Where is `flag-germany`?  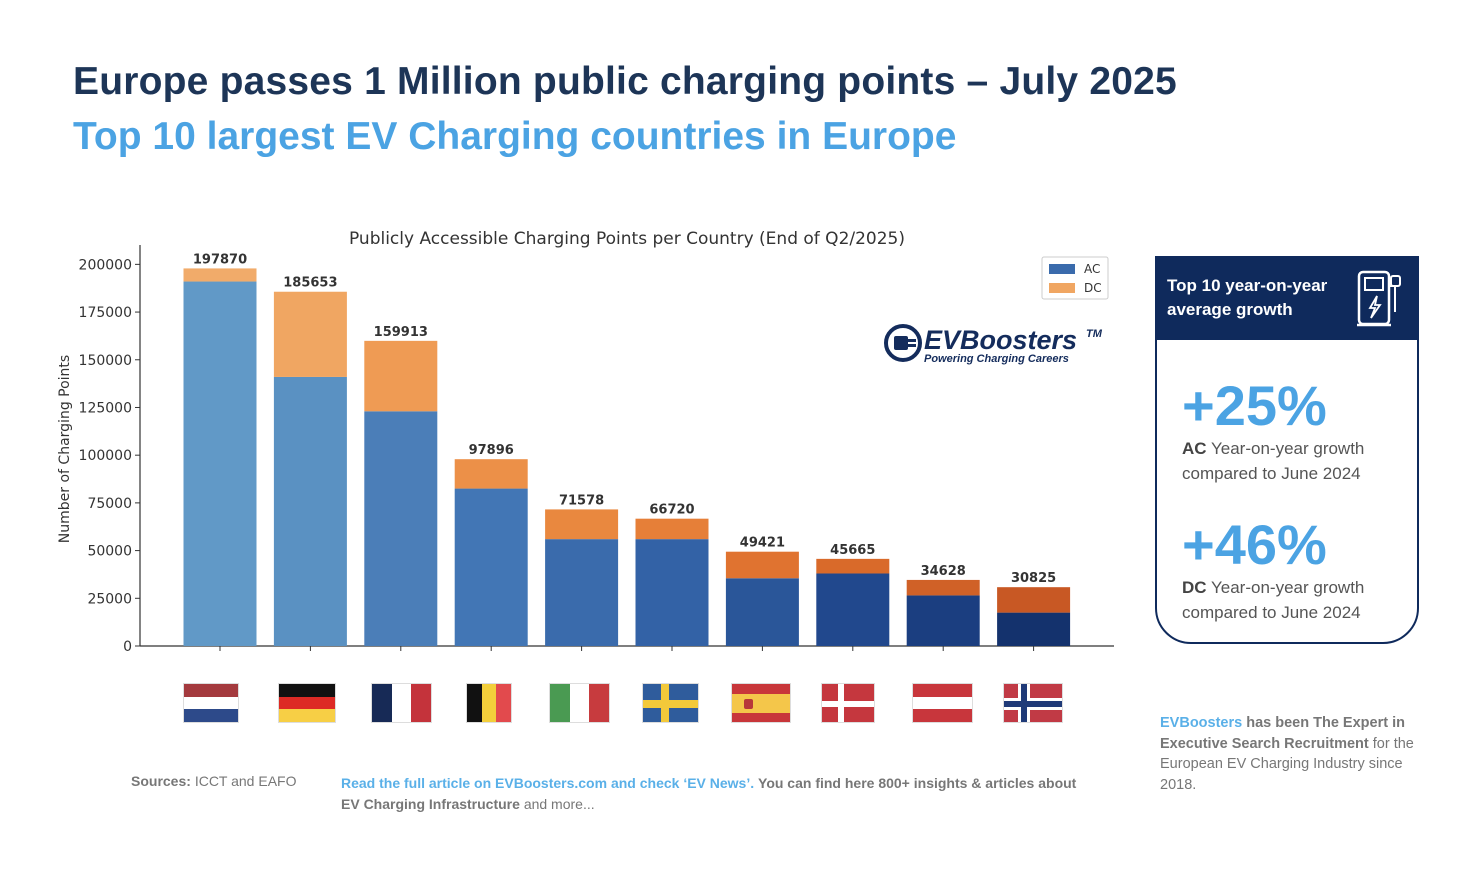 flag-germany is located at coordinates (307, 703).